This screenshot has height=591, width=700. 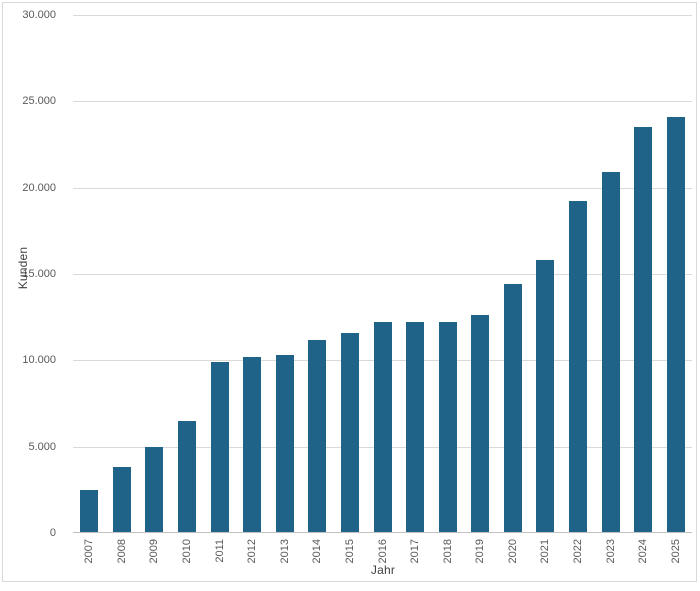 I want to click on y-tick-label: 0, so click(x=52, y=533).